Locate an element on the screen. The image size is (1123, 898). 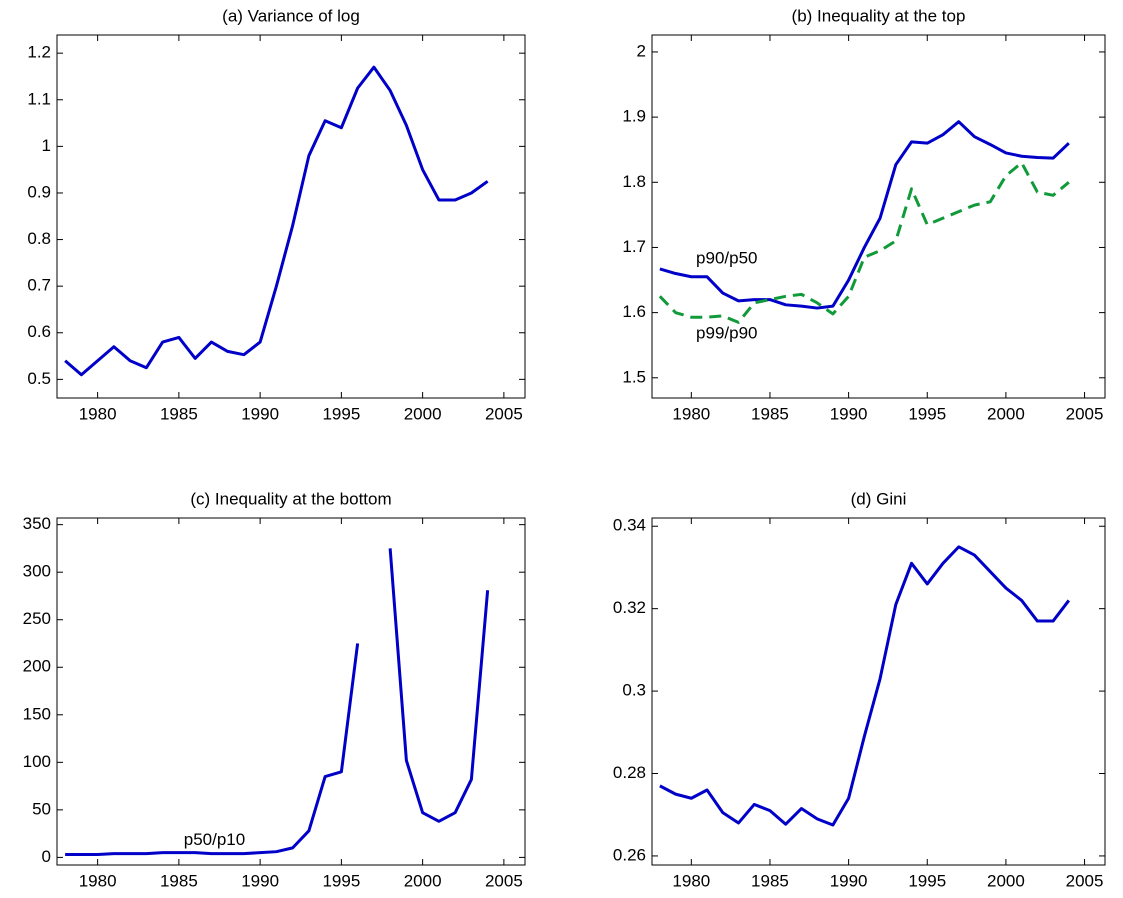
y-tick-label: 0.5 is located at coordinates (39, 378).